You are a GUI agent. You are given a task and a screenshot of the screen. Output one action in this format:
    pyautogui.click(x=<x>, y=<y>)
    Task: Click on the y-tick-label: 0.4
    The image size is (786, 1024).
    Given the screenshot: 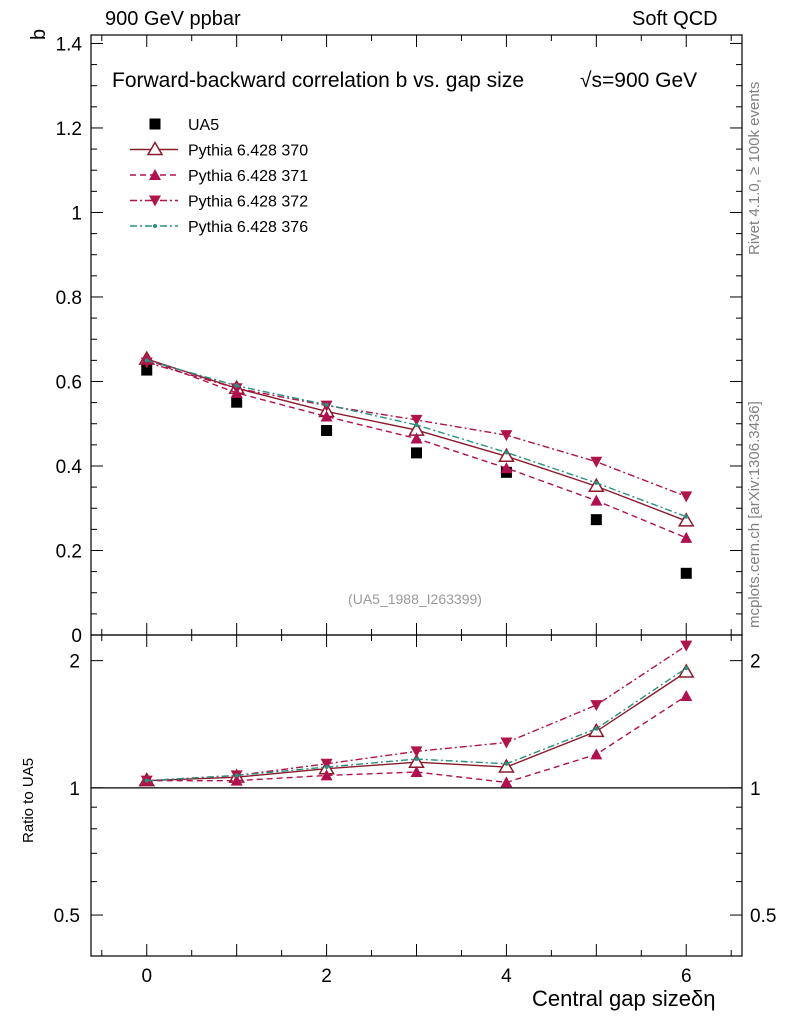 What is the action you would take?
    pyautogui.click(x=69, y=467)
    